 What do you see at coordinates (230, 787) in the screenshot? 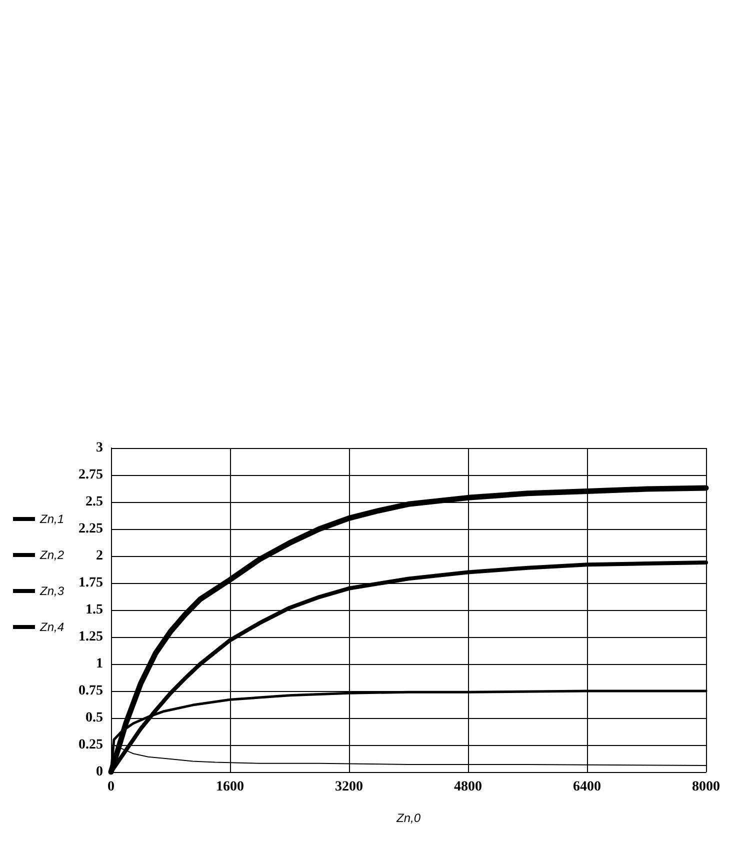
I see `x-tick-label: 1600` at bounding box center [230, 787].